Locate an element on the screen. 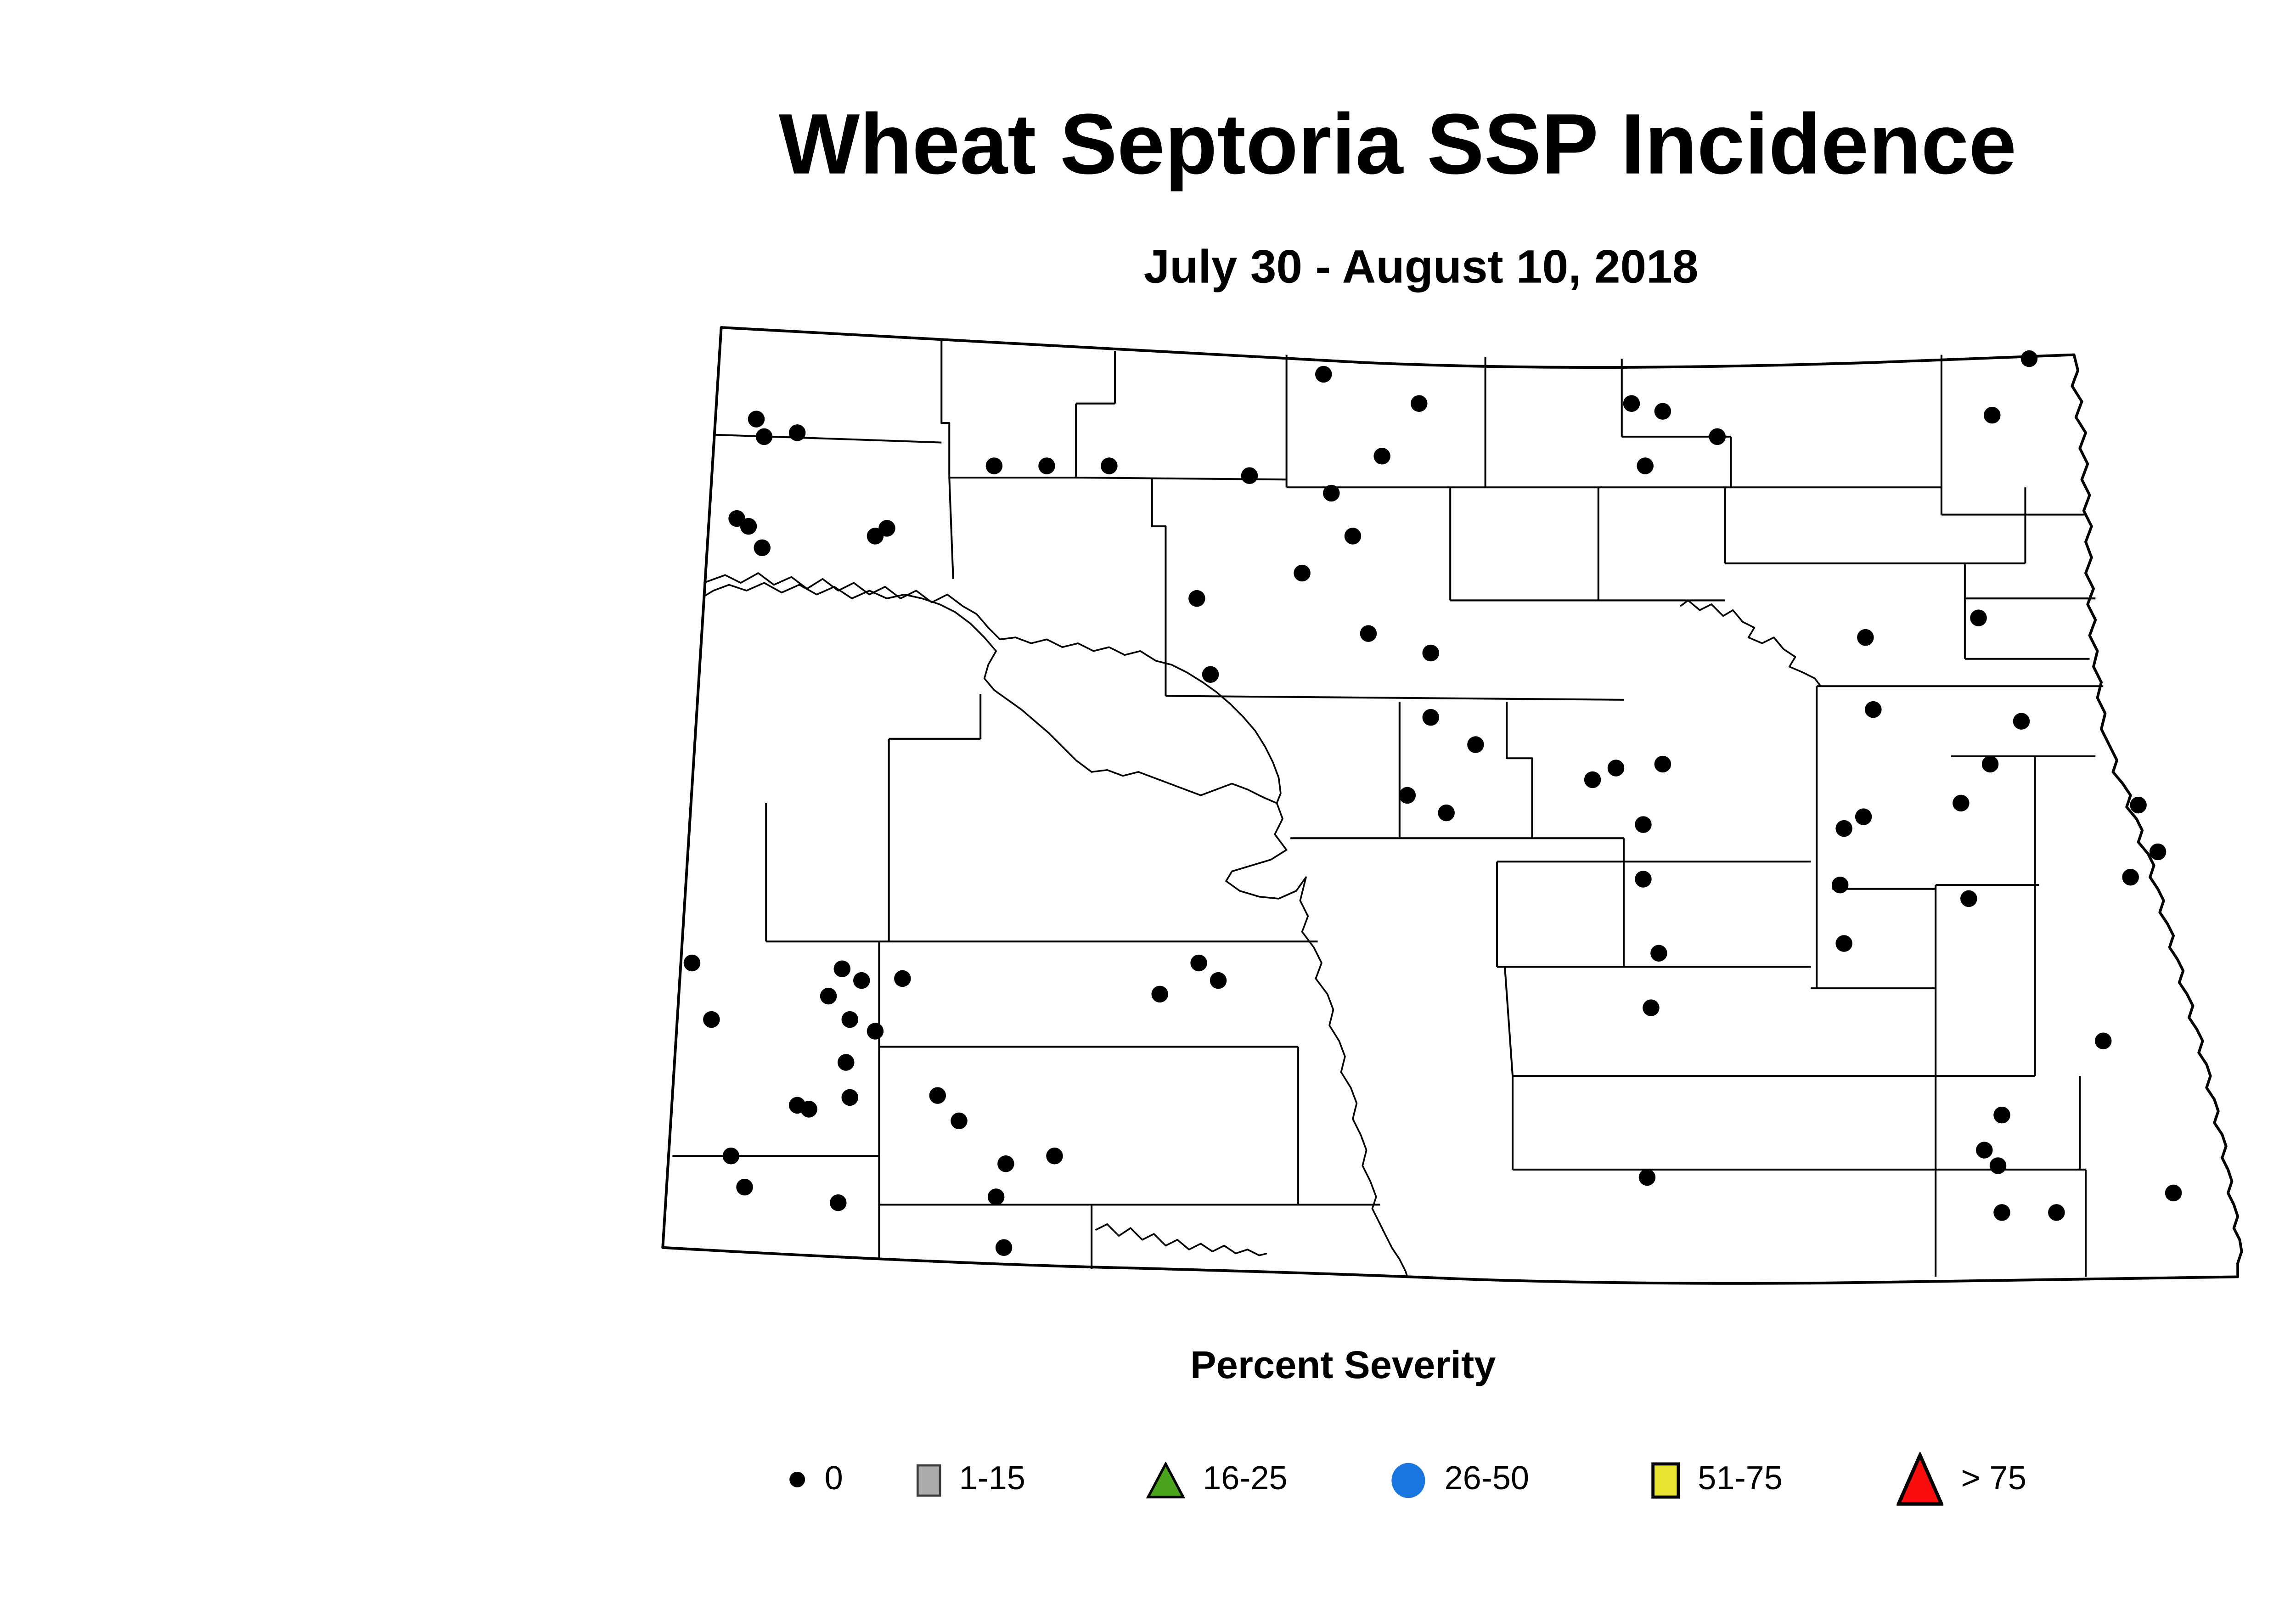  yellow-square-icon is located at coordinates (1666, 1479).